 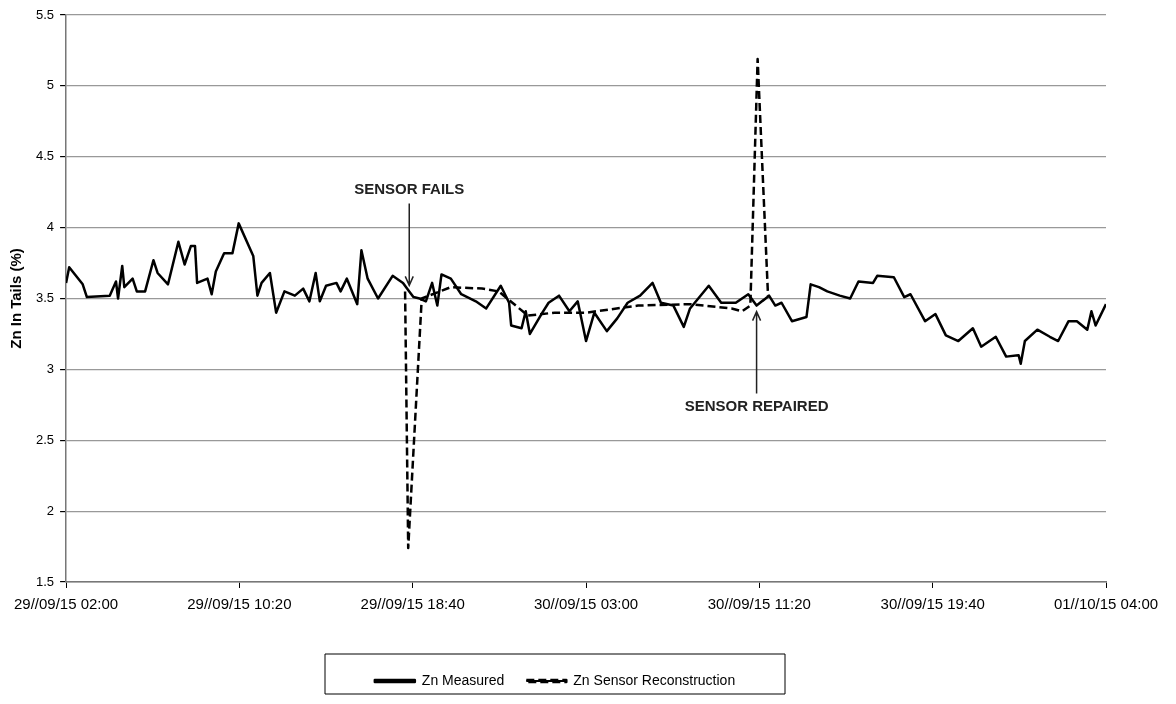 I want to click on y-tick-label: 5, so click(x=50, y=85).